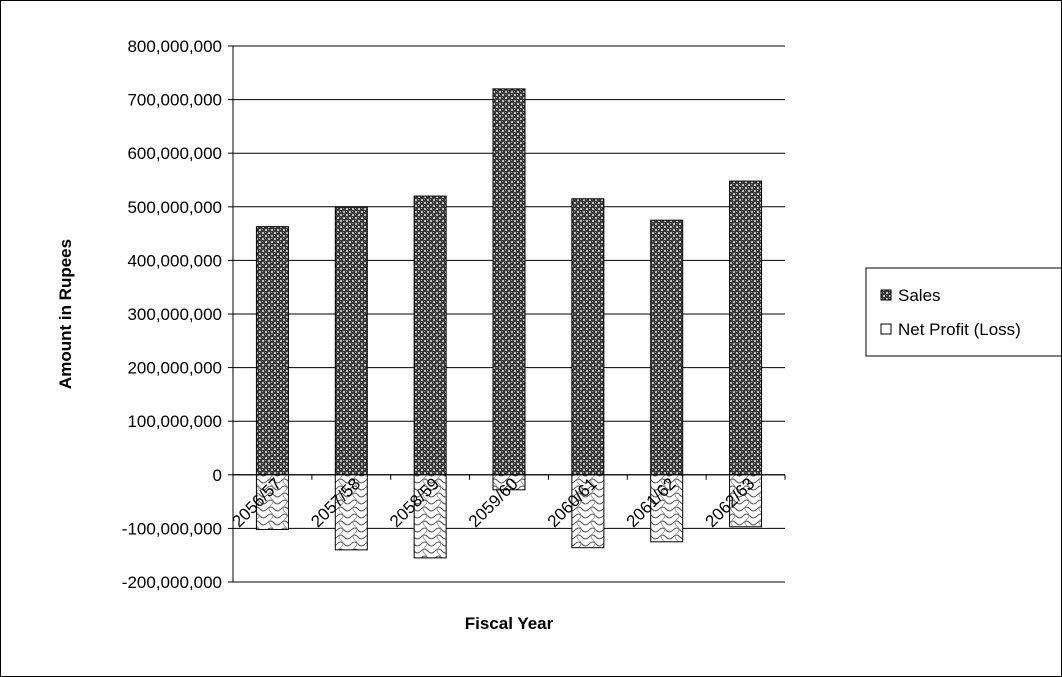 Image resolution: width=1062 pixels, height=677 pixels. I want to click on y-axis-title: Amount in Rupees, so click(65, 314).